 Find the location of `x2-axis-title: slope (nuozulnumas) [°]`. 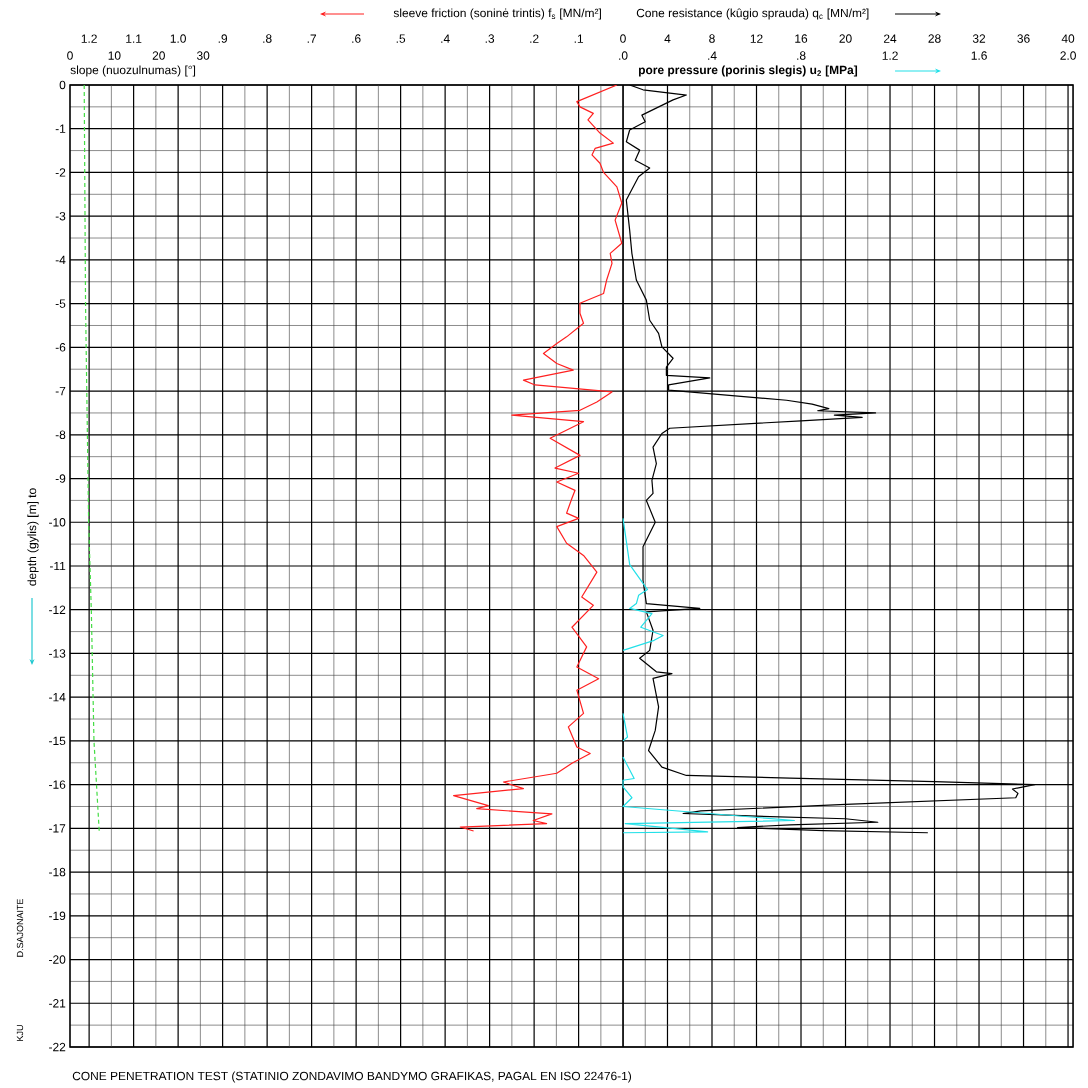

x2-axis-title: slope (nuozulnumas) [°] is located at coordinates (133, 71).